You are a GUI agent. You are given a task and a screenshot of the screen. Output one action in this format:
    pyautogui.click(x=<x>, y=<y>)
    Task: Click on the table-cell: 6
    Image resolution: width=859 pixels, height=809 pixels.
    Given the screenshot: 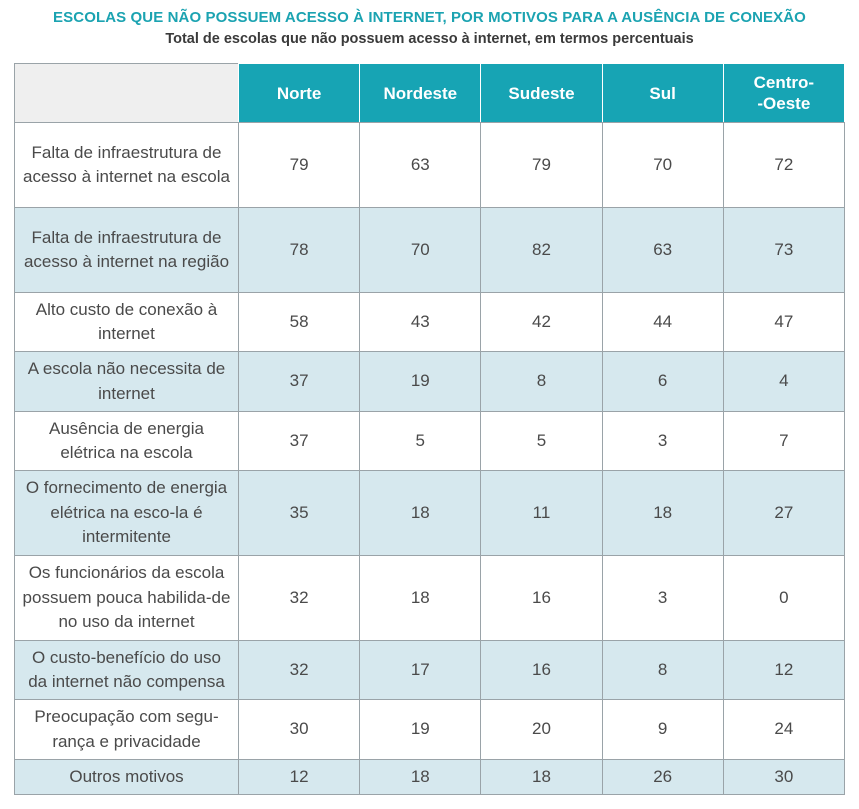 What is the action you would take?
    pyautogui.click(x=662, y=381)
    